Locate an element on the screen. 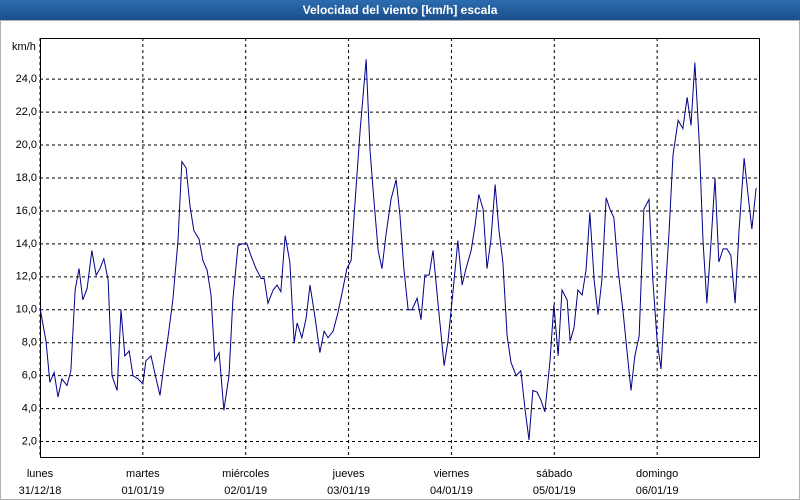 Image resolution: width=800 pixels, height=500 pixels. x-tick-label: domingo is located at coordinates (657, 474).